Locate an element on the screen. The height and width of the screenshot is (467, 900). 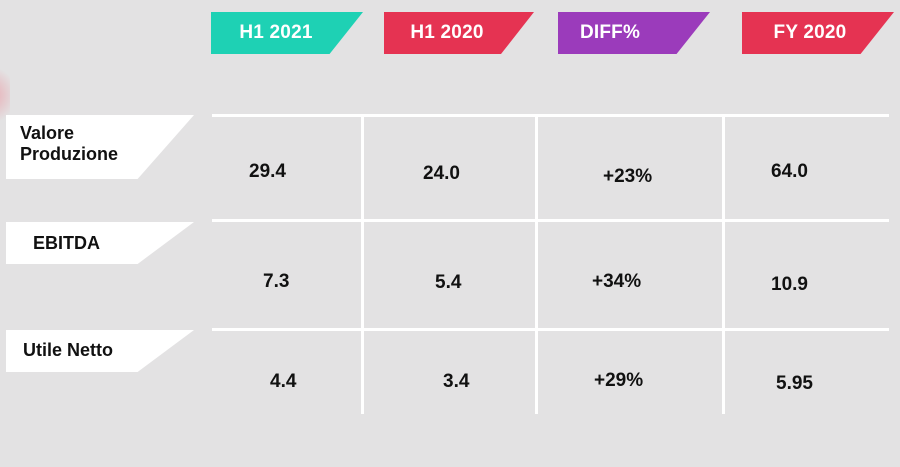
cell-ebitda-diff: +34% is located at coordinates (617, 281).